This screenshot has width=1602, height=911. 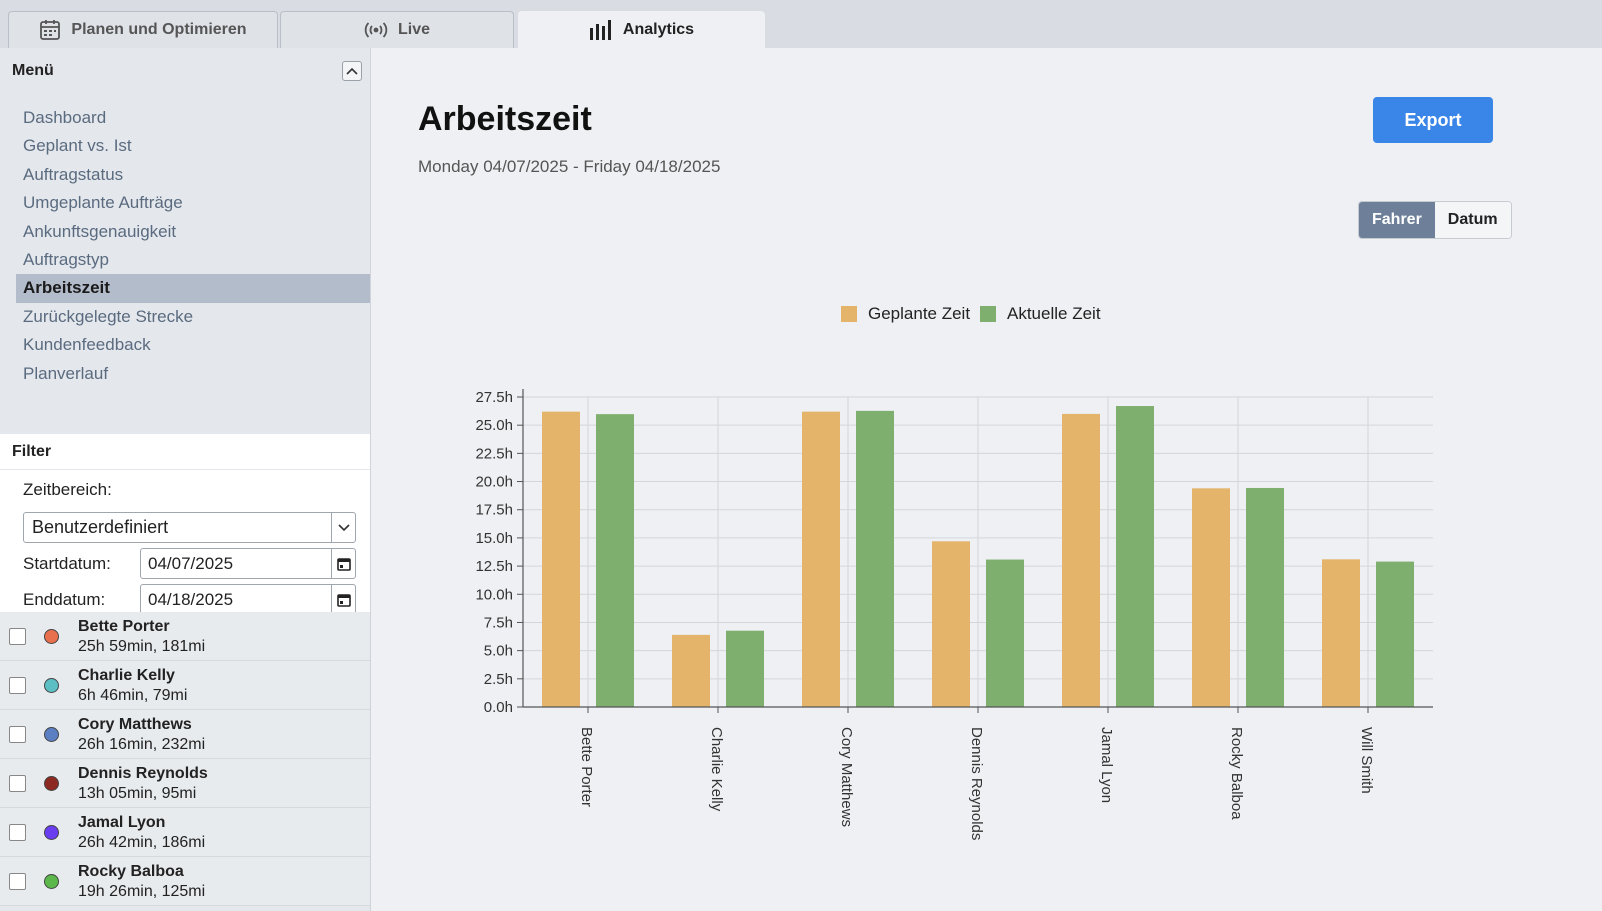 I want to click on collapse-button, so click(x=352, y=71).